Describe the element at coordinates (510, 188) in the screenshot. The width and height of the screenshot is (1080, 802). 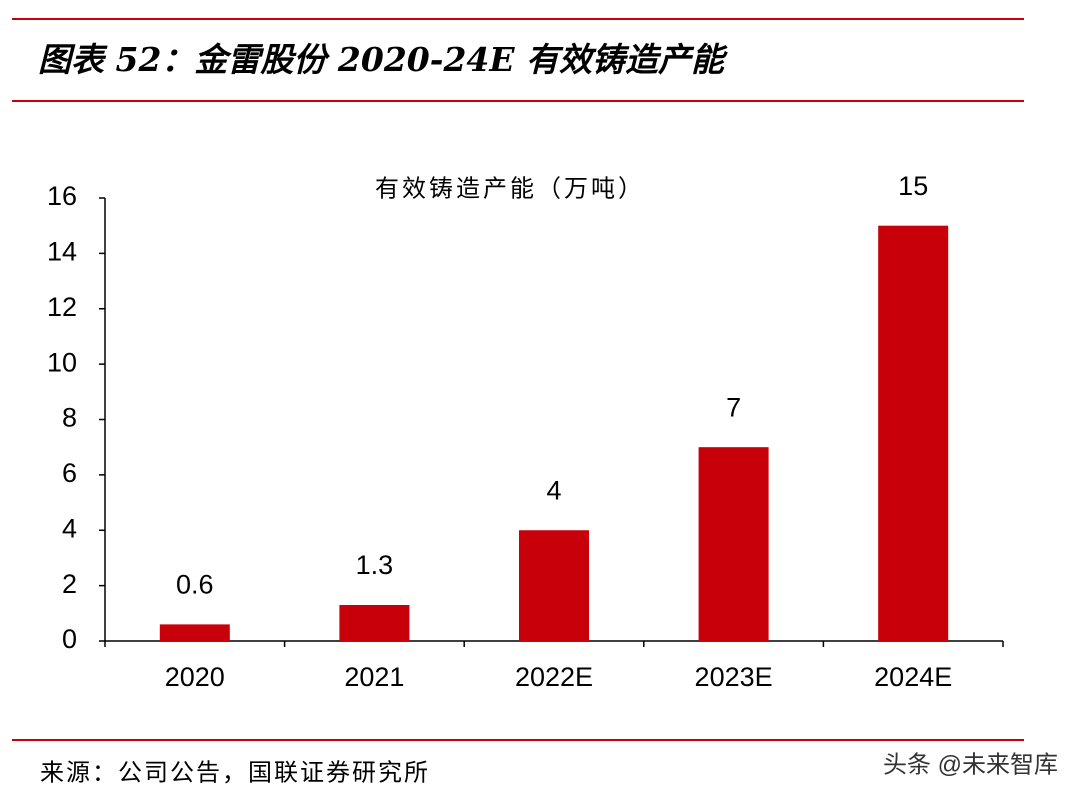
I see `legend-label: 有效铸造产能（万吨）` at that location.